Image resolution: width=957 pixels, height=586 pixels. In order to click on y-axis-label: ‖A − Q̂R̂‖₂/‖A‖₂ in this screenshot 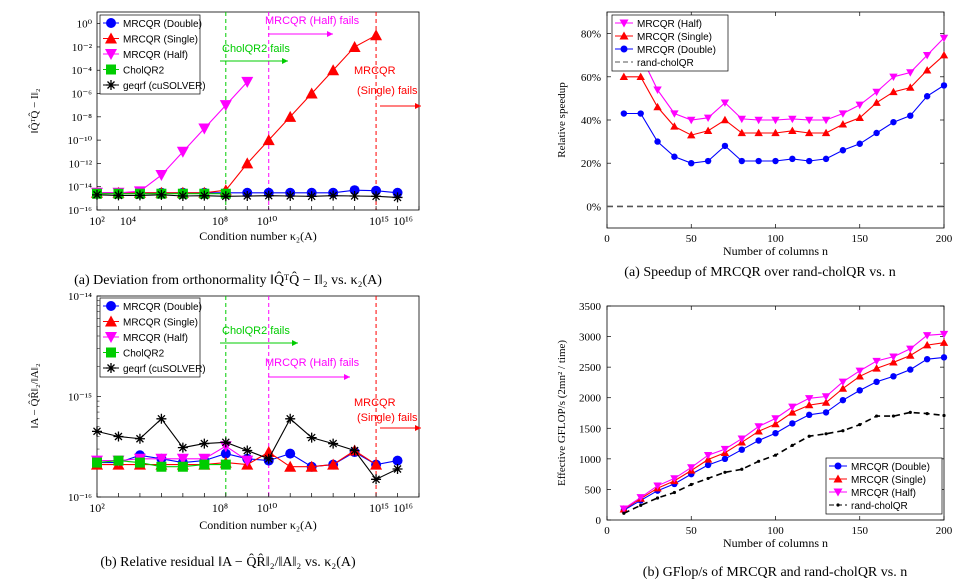, I will do `click(34, 396)`.